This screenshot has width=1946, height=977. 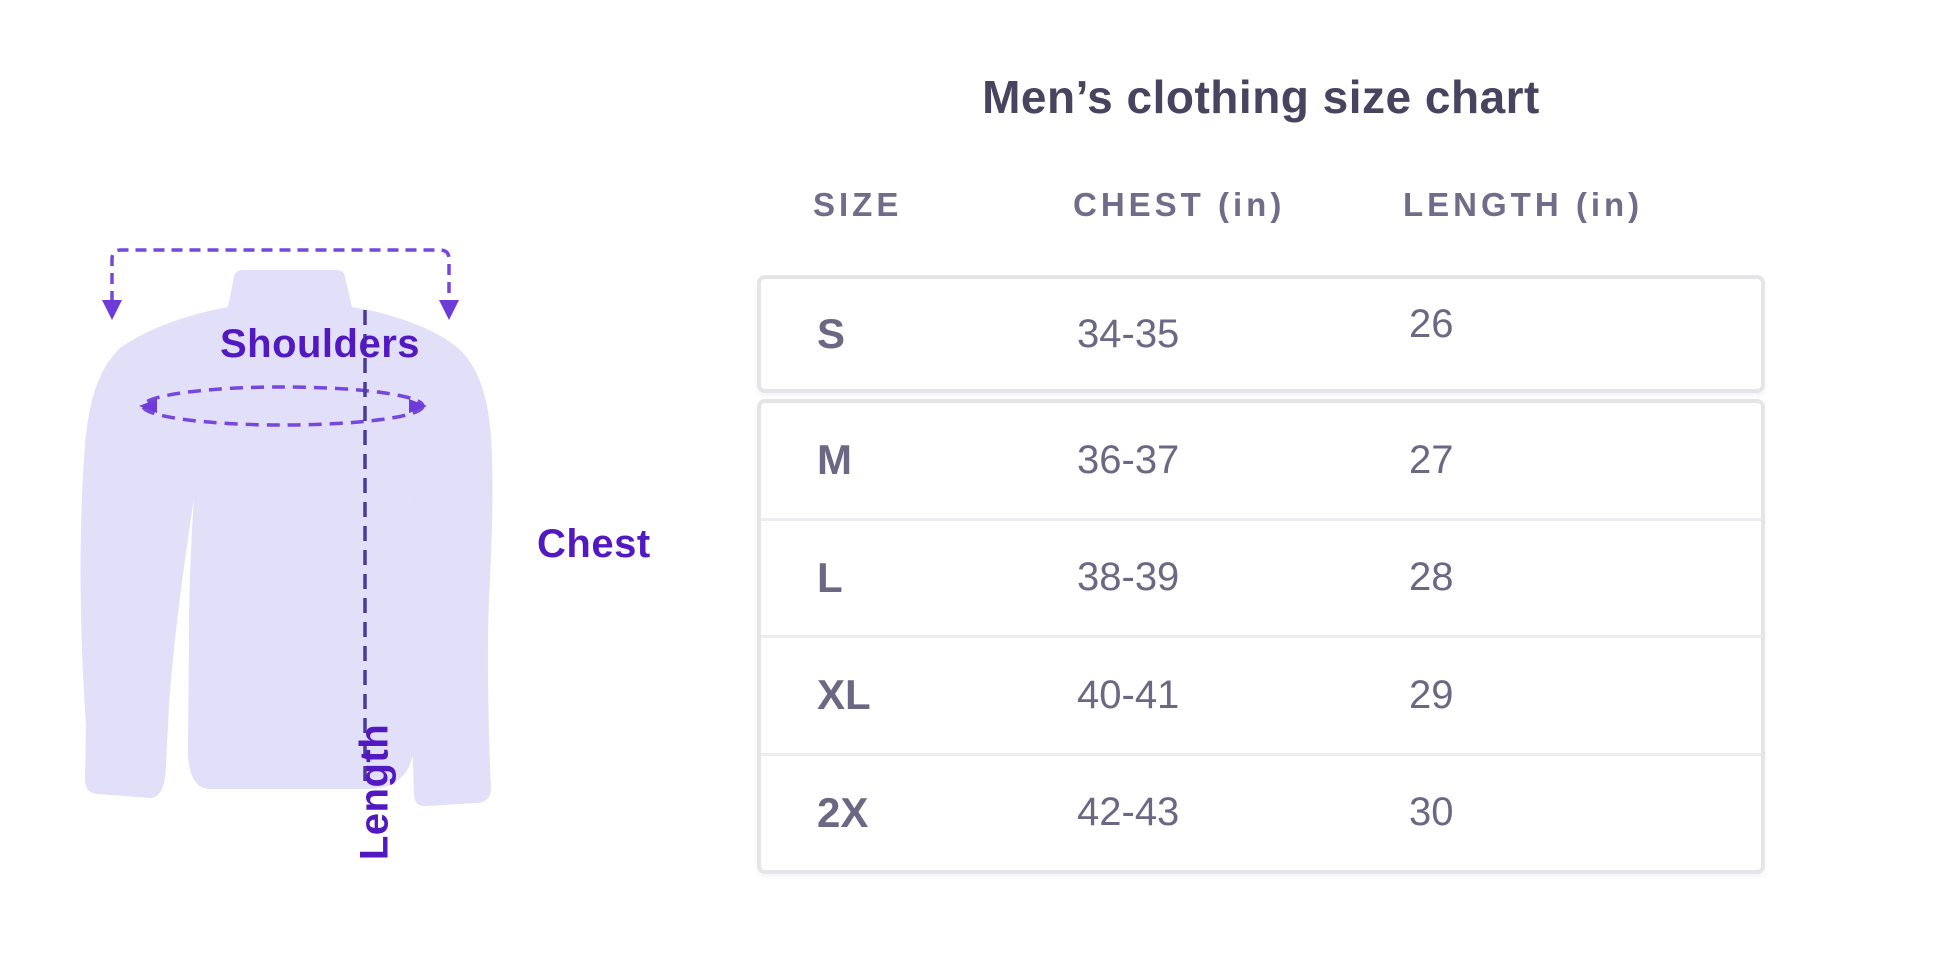 I want to click on table-column-headers: SIZE CHEST (in) LENGTH (in), so click(x=1261, y=206).